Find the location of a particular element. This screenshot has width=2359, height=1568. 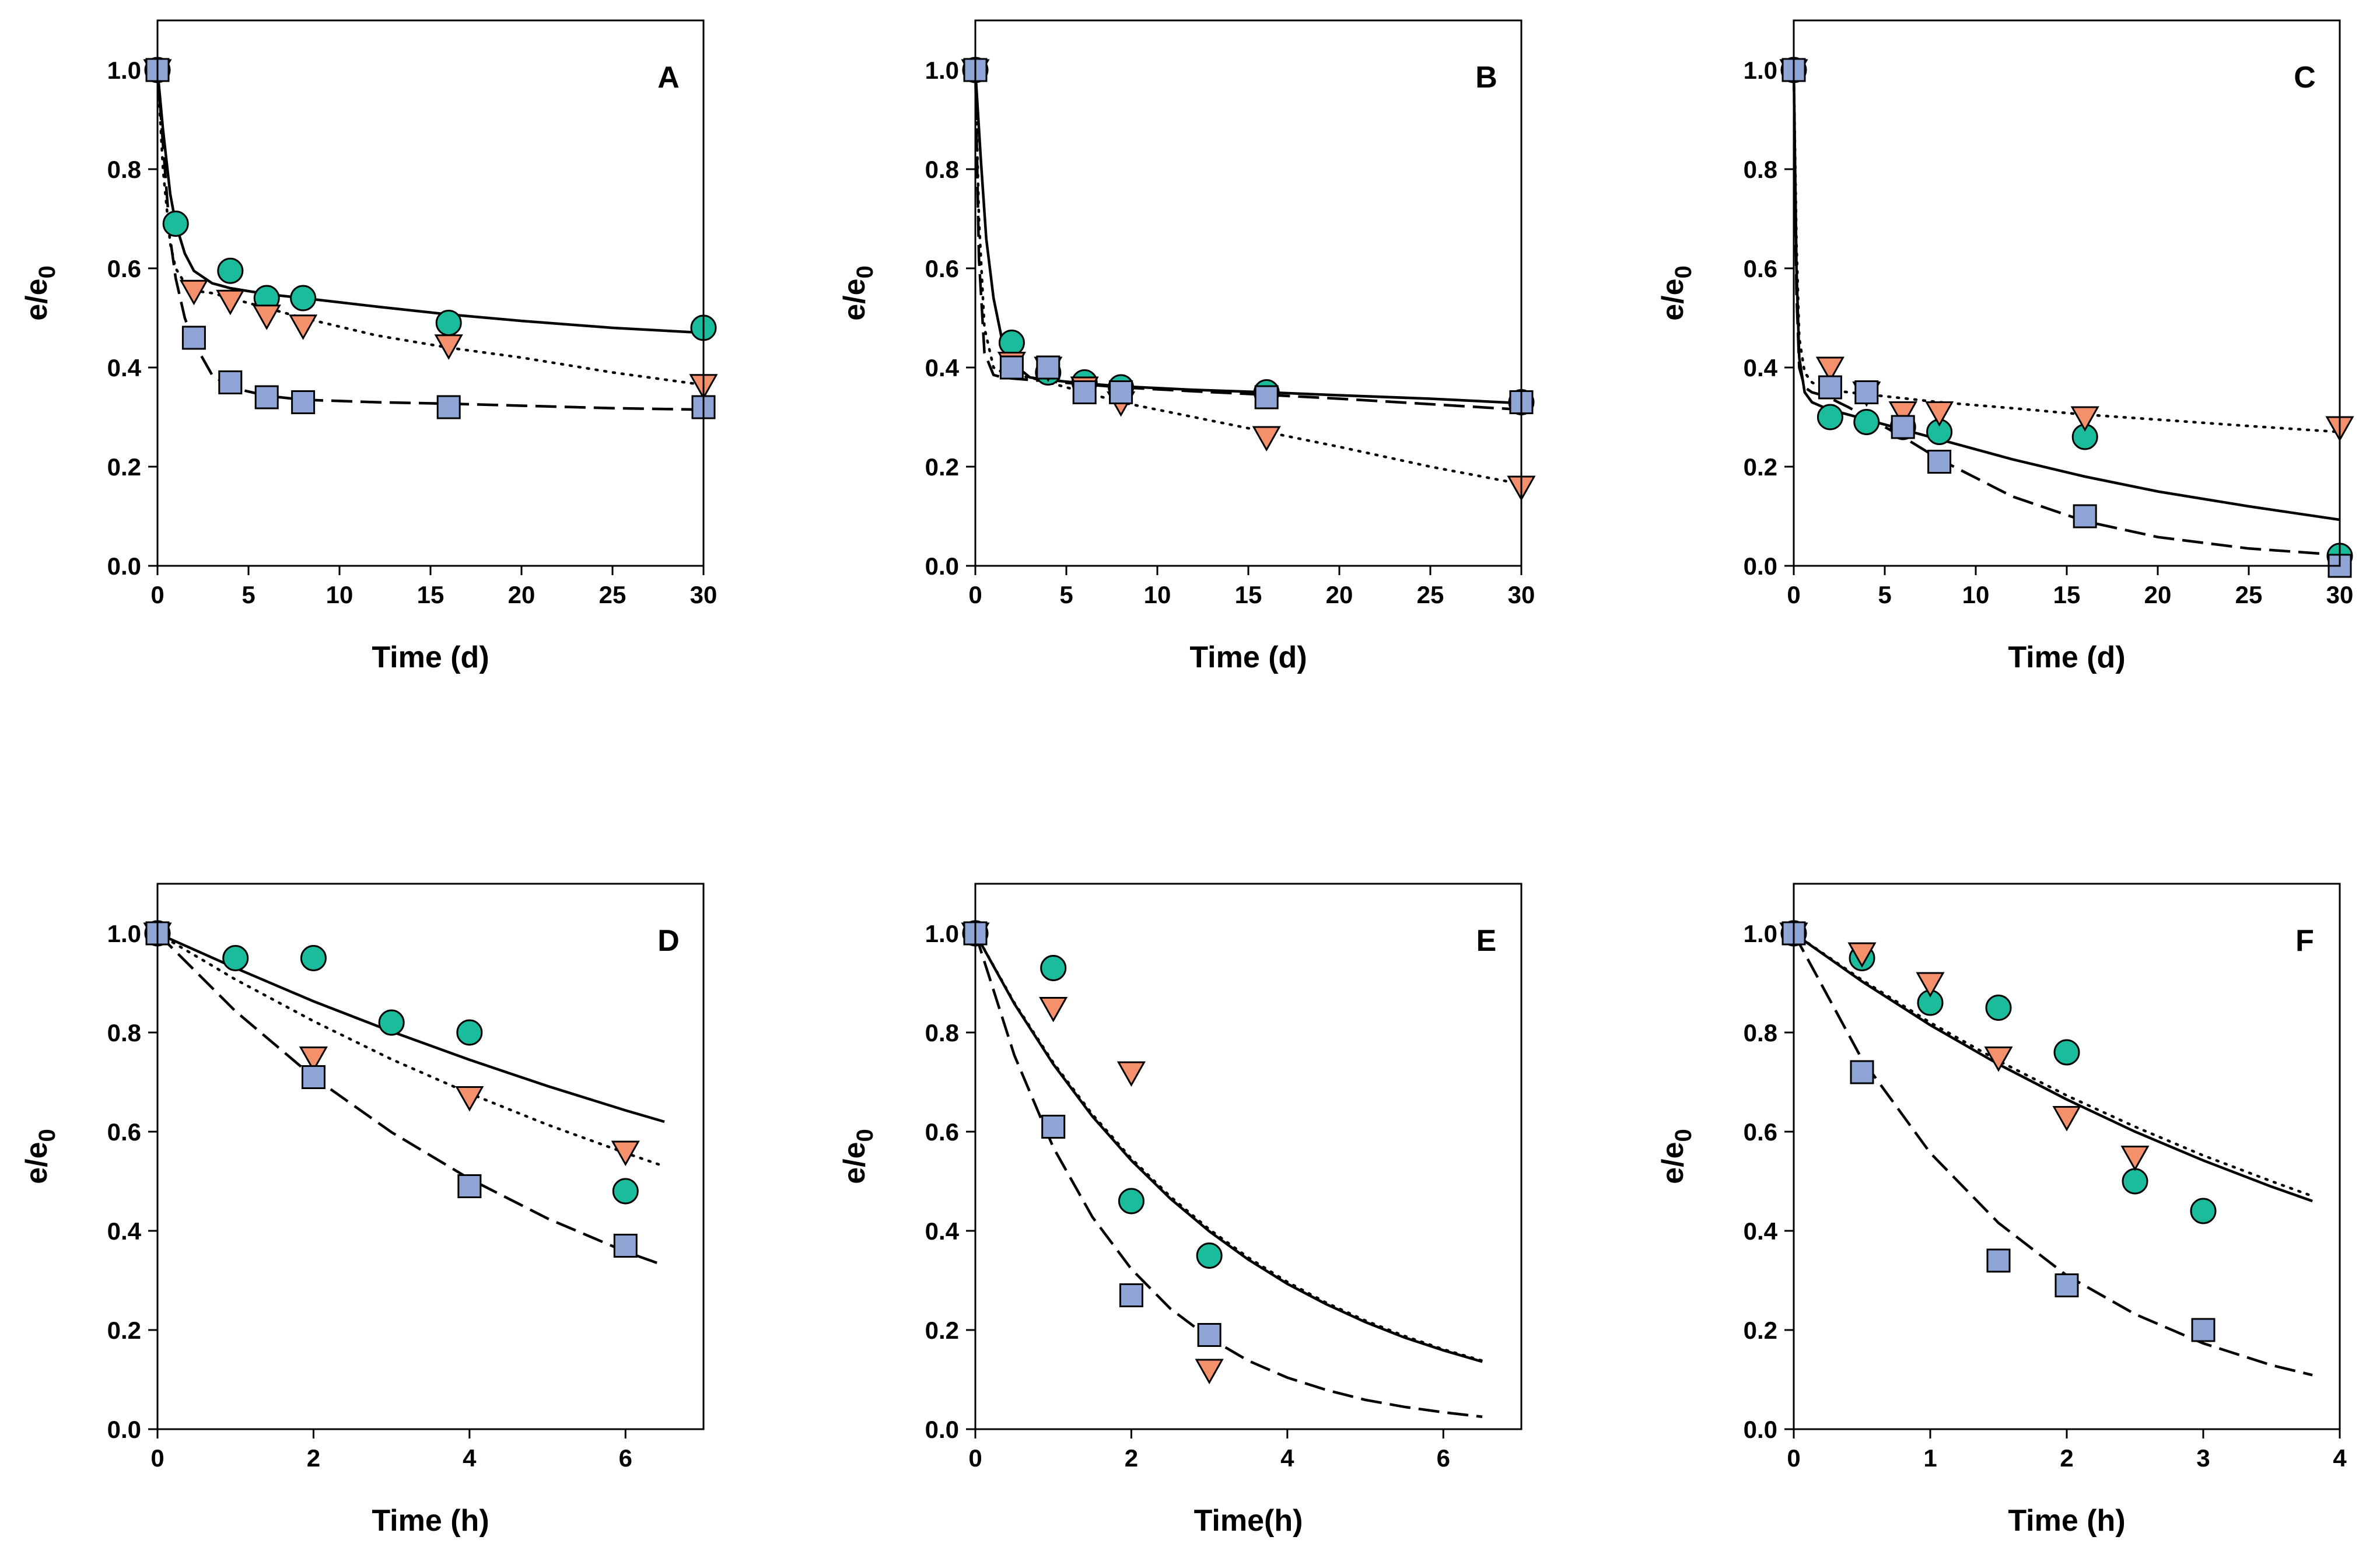

panel-d-ytick-label: 0.4 is located at coordinates (124, 1231).